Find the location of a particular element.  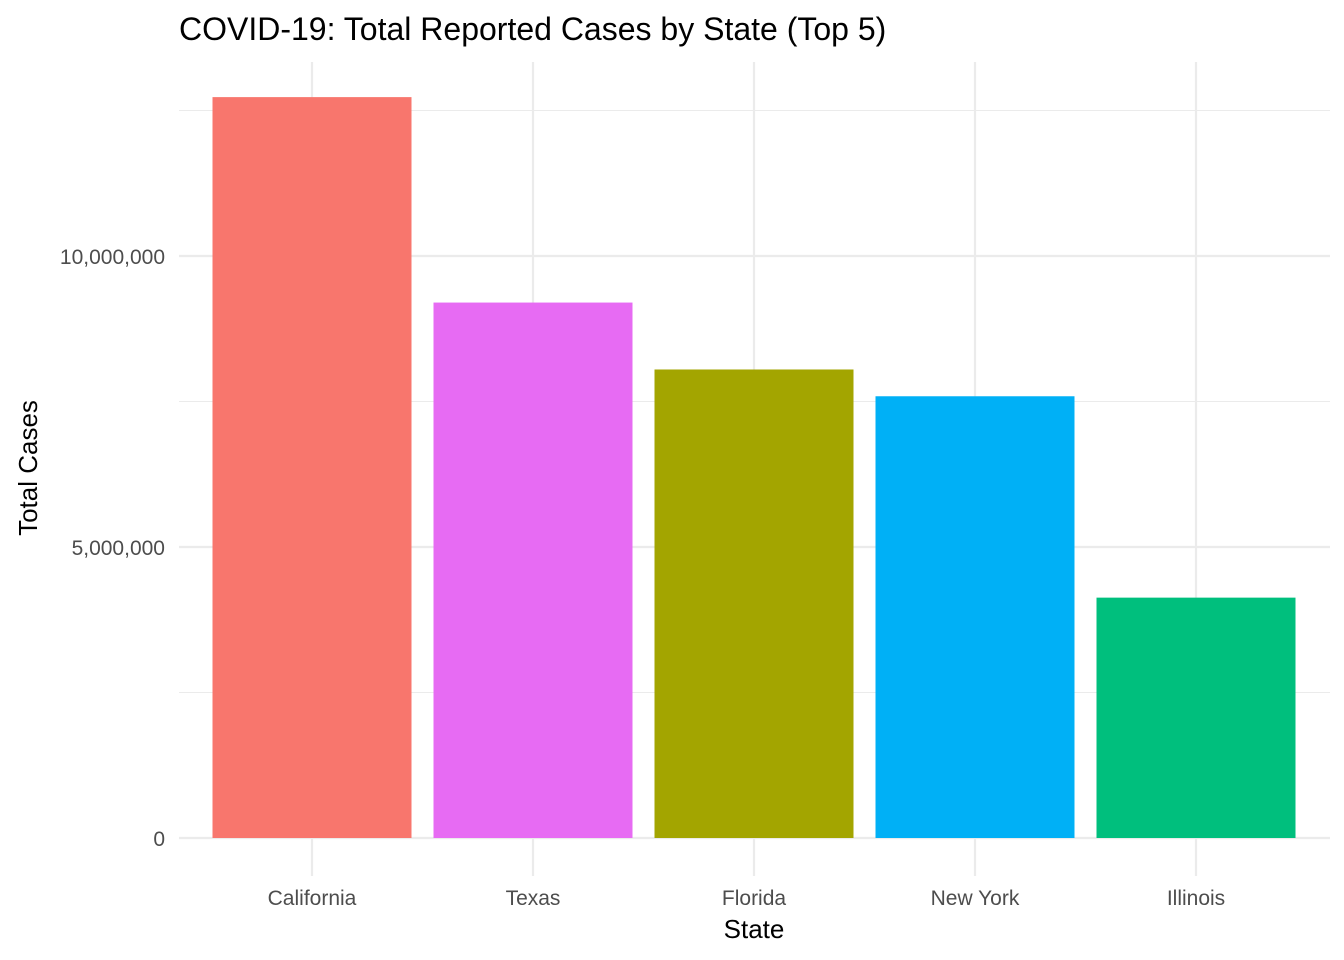

x-tick-label: New York is located at coordinates (975, 898).